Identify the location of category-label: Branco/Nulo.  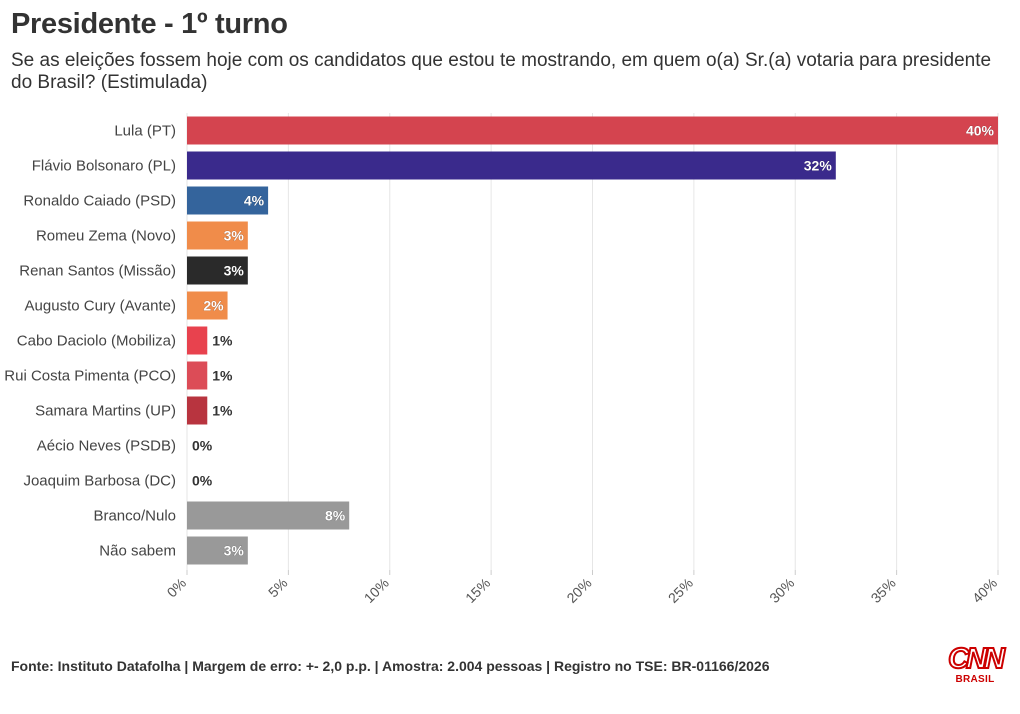
(134, 516).